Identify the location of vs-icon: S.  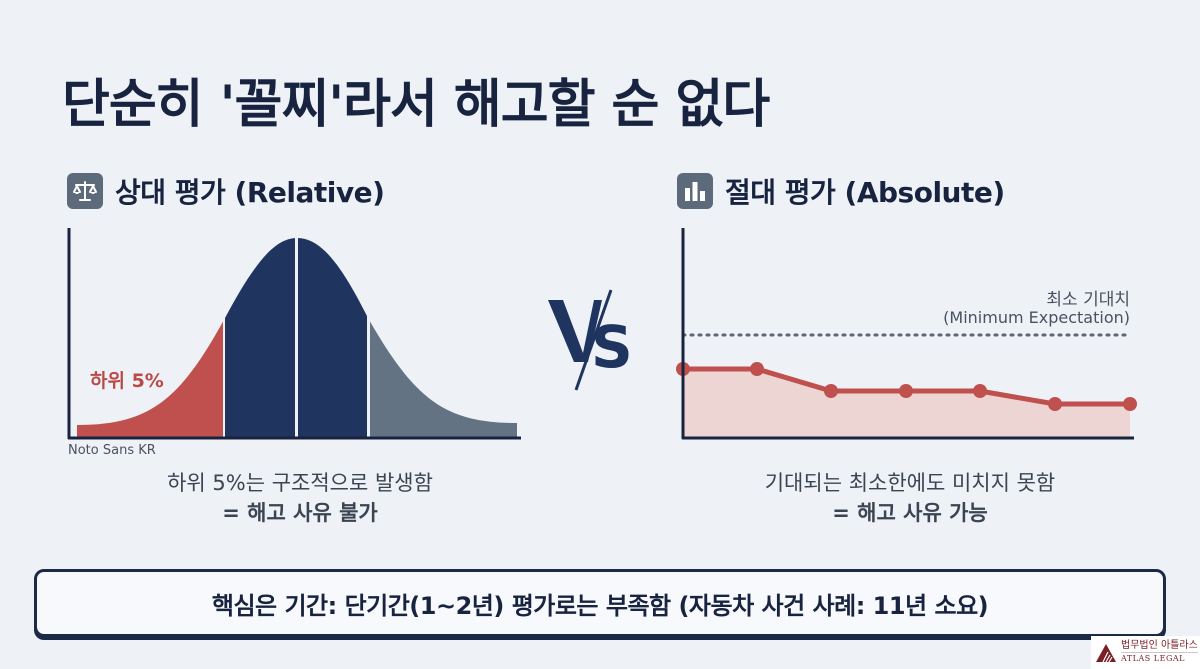
(590, 340).